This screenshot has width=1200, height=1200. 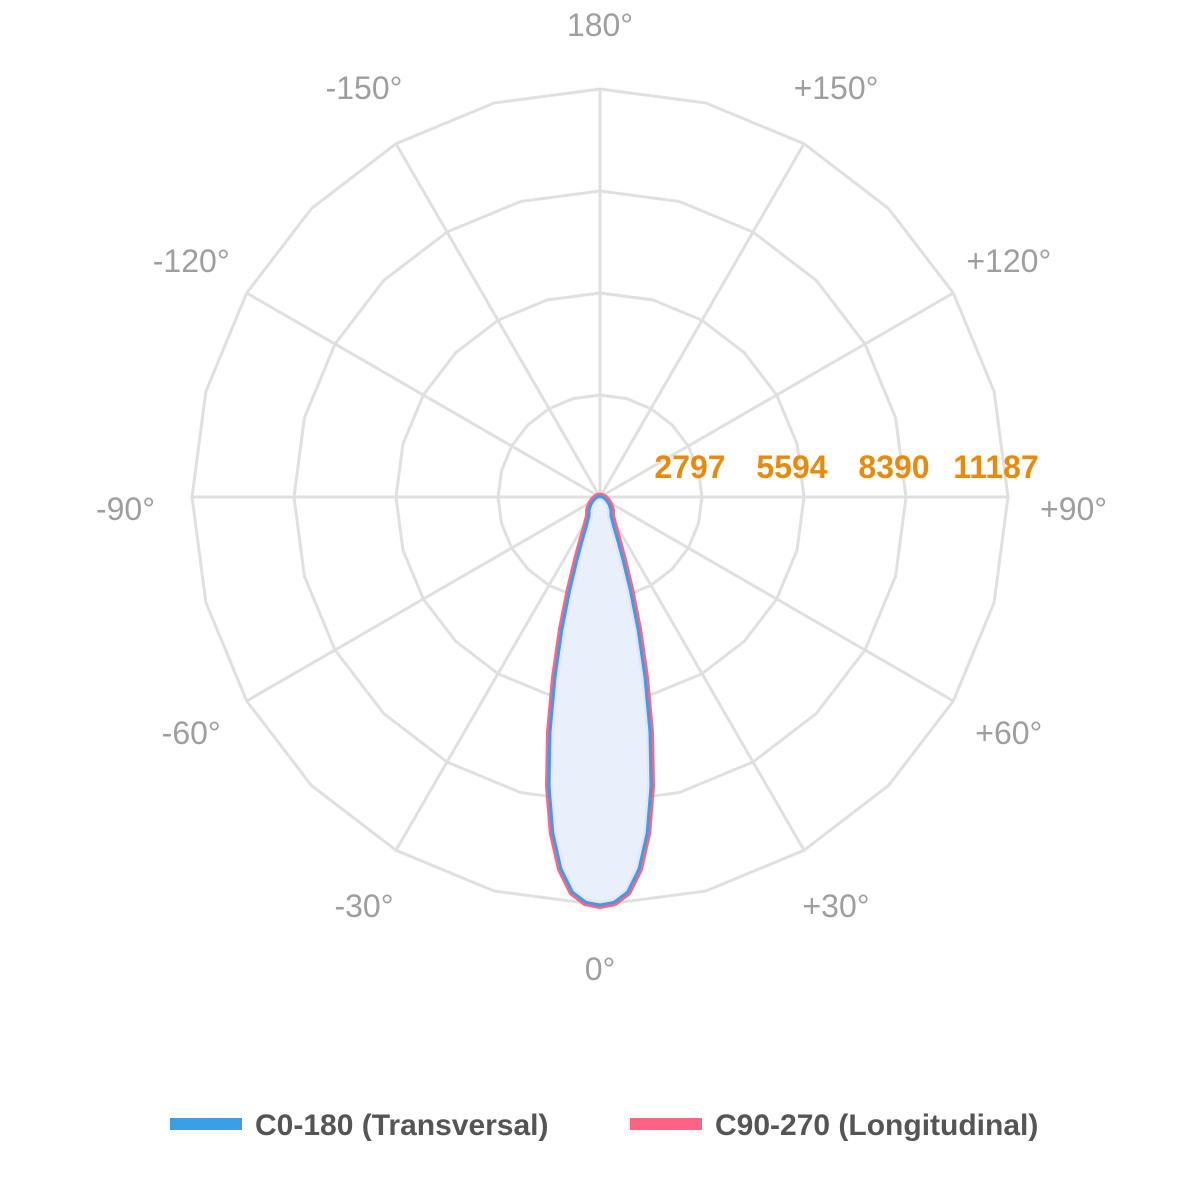 What do you see at coordinates (191, 261) in the screenshot?
I see `angle-label-minus-120: -120°` at bounding box center [191, 261].